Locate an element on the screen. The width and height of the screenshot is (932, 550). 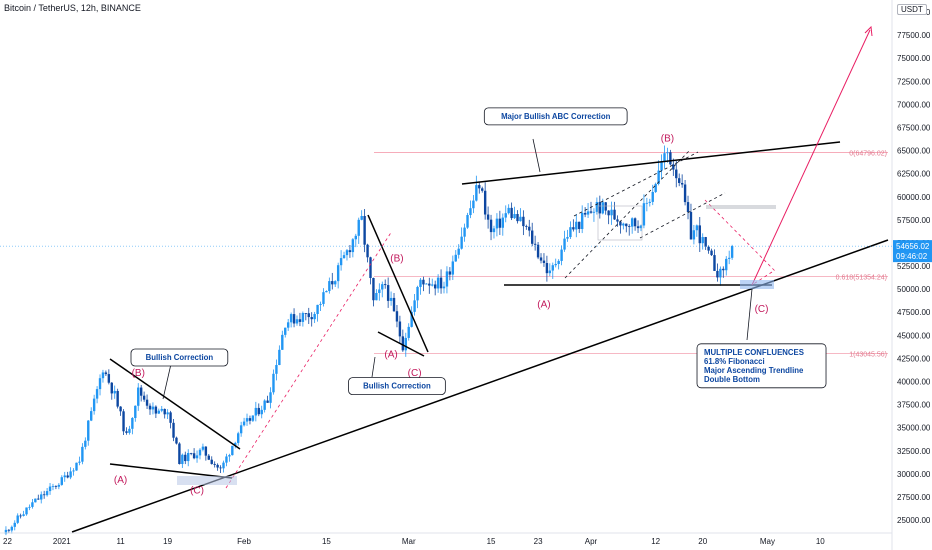
callout-pointer is located at coordinates (167, 381).